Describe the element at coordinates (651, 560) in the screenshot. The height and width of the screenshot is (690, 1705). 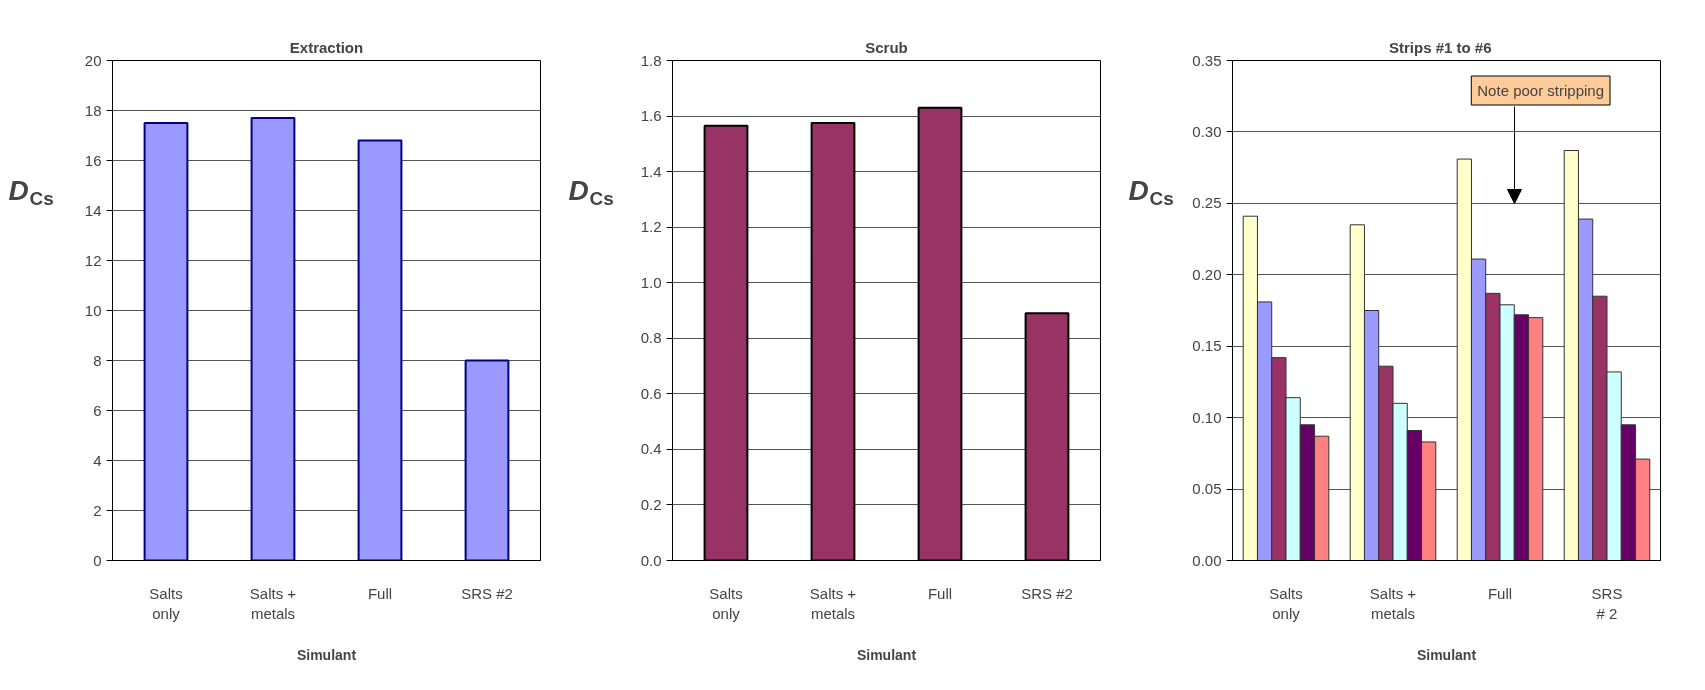
I see `y-tick-label: 0.0` at that location.